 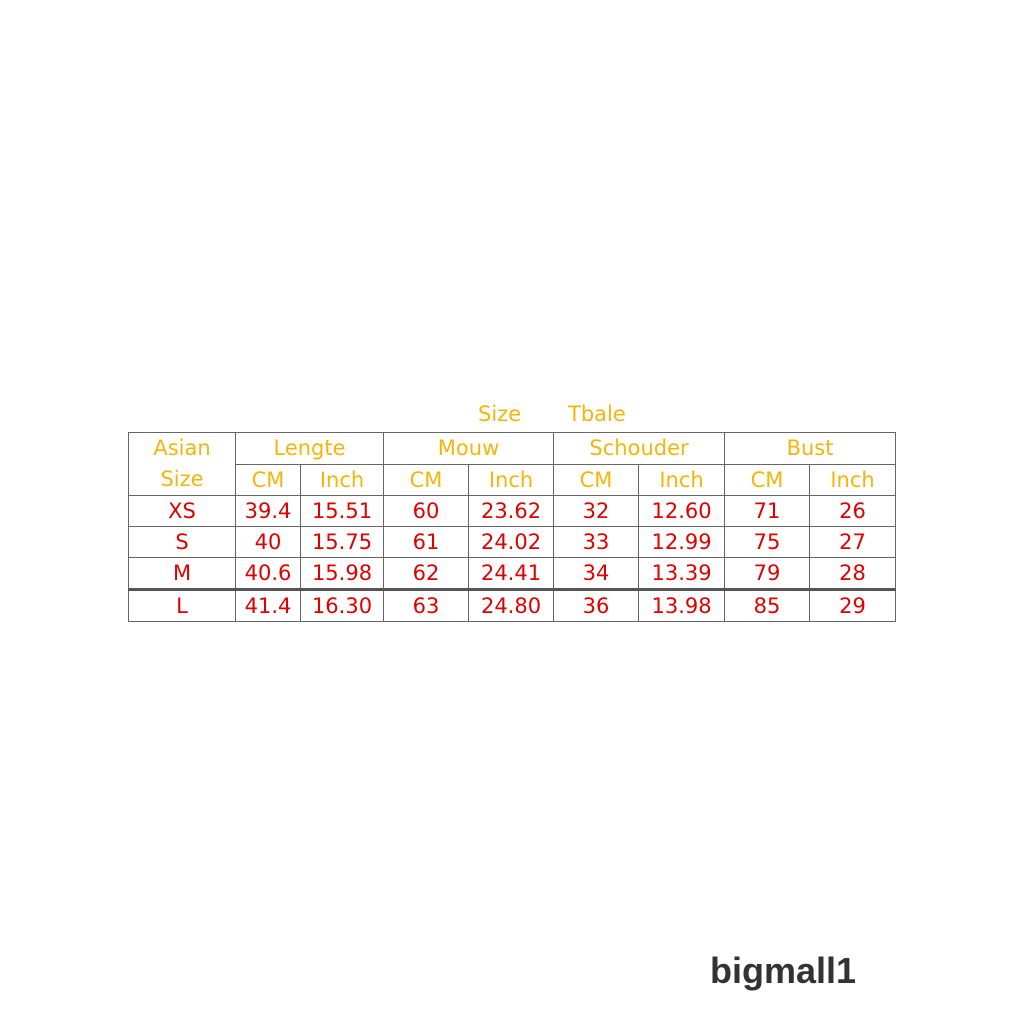 What do you see at coordinates (767, 573) in the screenshot?
I see `value-cell: 79` at bounding box center [767, 573].